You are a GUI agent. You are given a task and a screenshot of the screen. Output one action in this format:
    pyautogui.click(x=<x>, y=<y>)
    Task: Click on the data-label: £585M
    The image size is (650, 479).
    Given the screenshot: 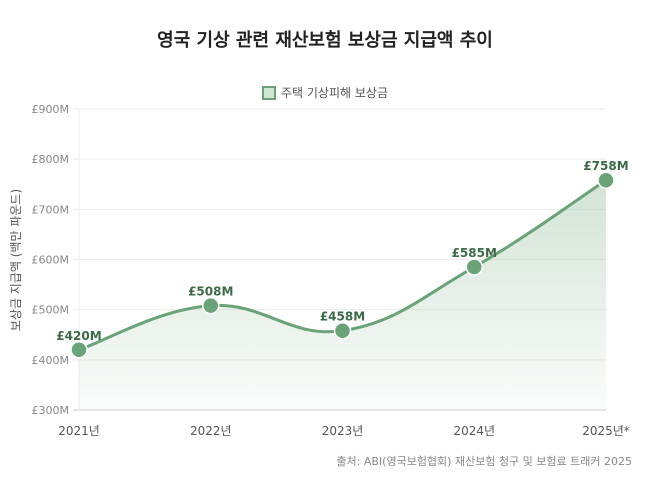 What is the action you would take?
    pyautogui.click(x=474, y=253)
    